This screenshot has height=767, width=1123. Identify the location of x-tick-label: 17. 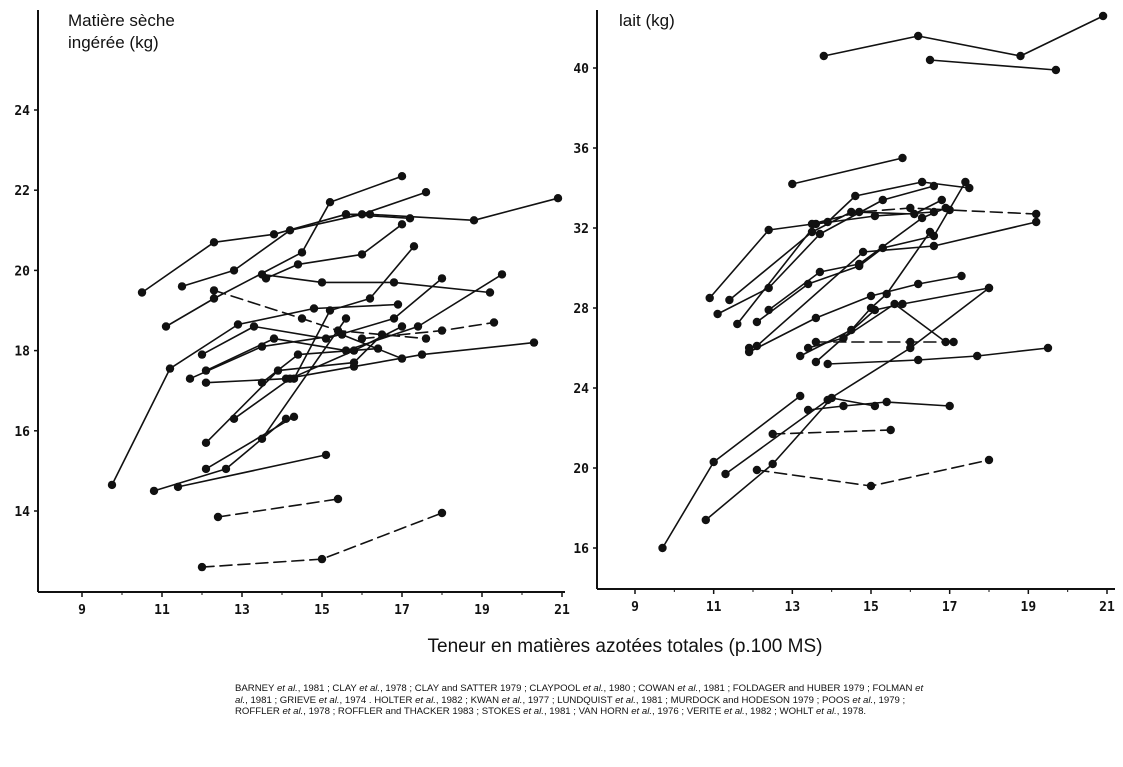
(402, 610).